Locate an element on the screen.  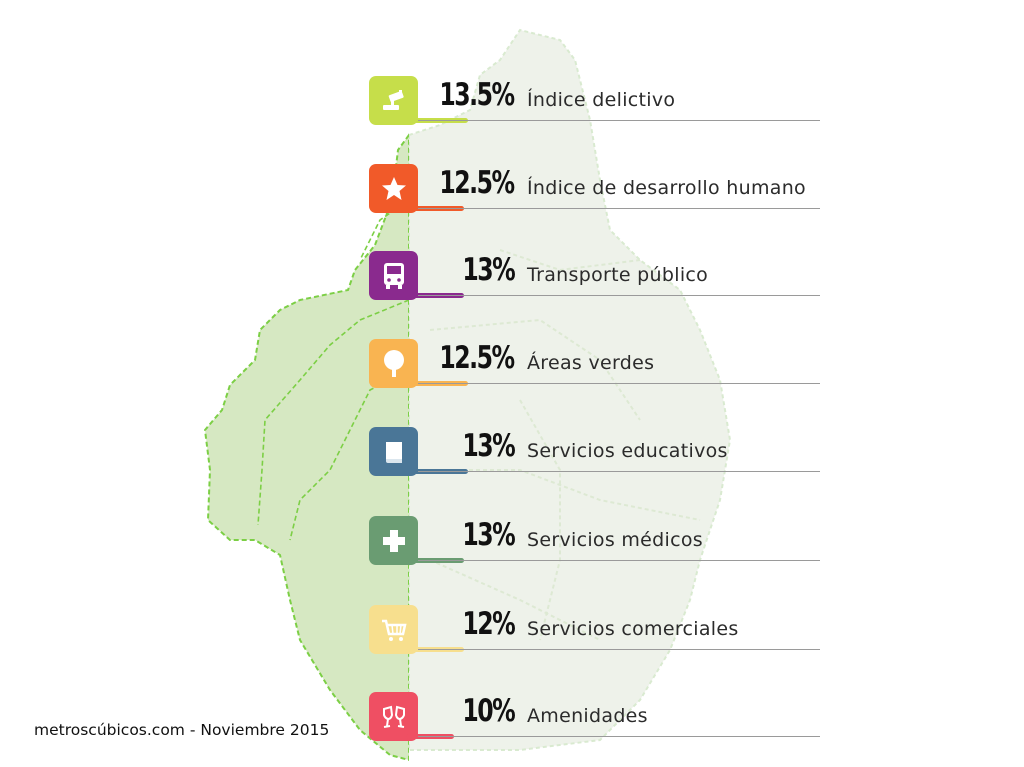
metric-row-transporte: 13% Transporte público is located at coordinates (512, 281).